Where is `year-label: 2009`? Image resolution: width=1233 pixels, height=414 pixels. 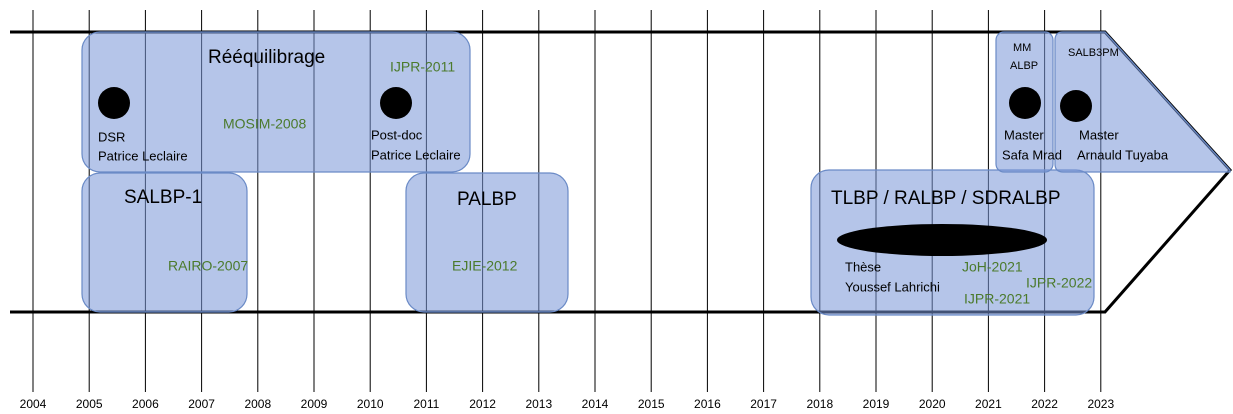
year-label: 2009 is located at coordinates (314, 404).